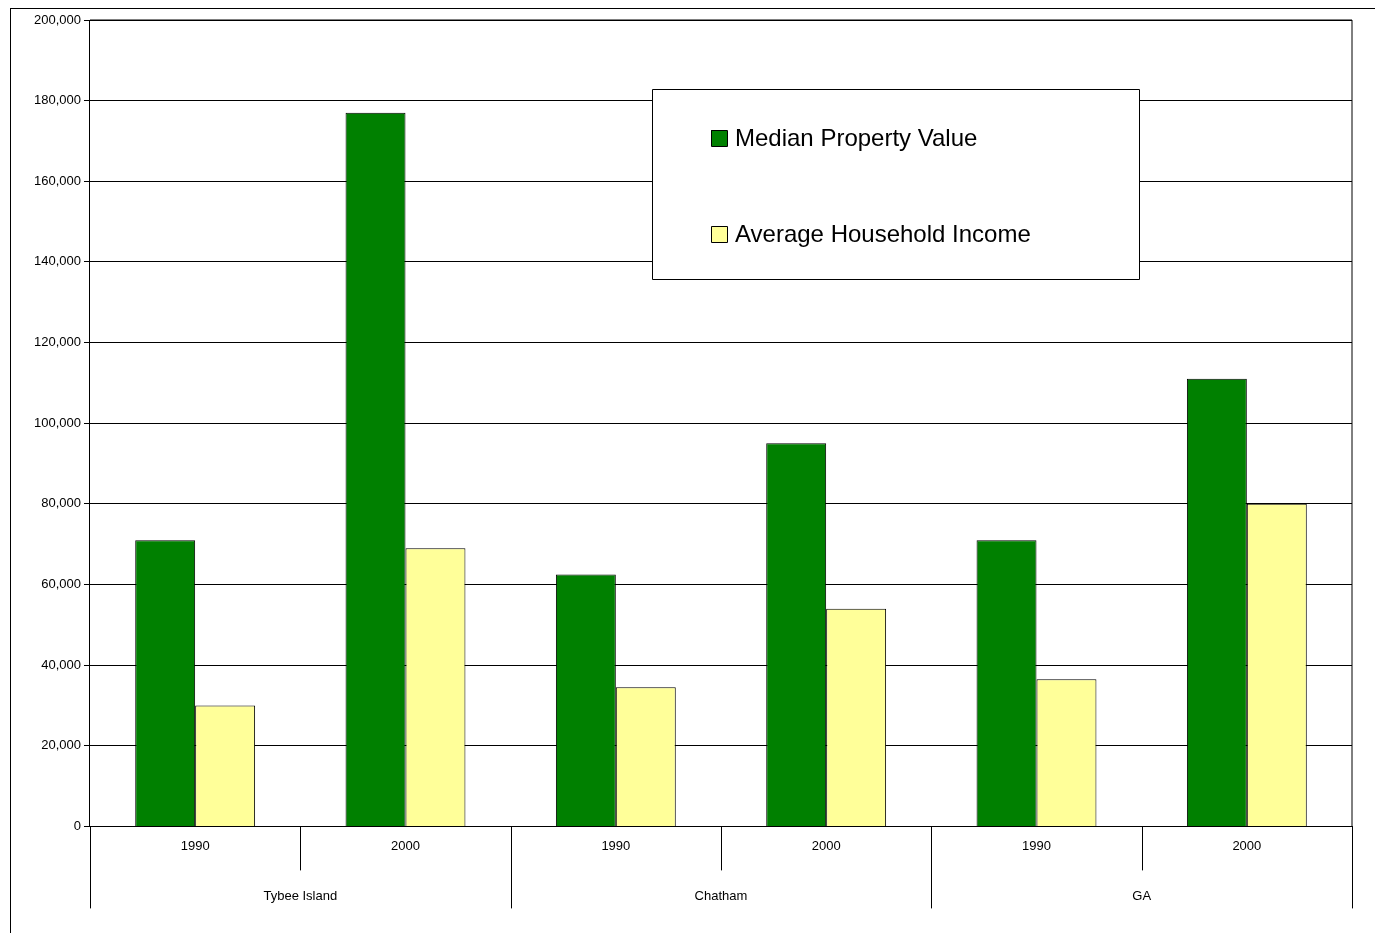 This screenshot has height=933, width=1375. Describe the element at coordinates (57, 100) in the screenshot. I see `y-tick-label: 180,000` at that location.